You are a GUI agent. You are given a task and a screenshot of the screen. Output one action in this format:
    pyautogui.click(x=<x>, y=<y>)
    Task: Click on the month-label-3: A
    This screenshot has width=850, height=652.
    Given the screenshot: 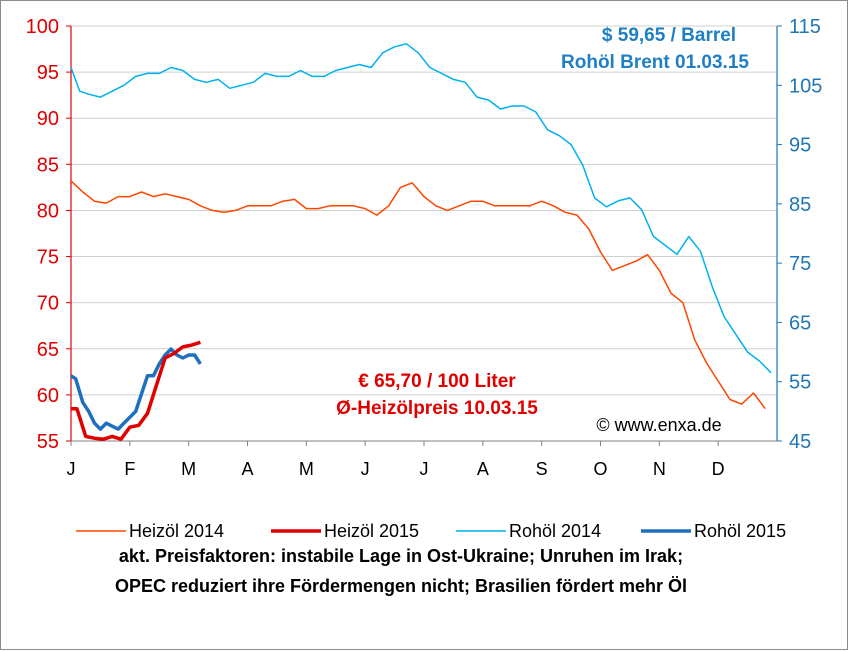 What is the action you would take?
    pyautogui.click(x=247, y=469)
    